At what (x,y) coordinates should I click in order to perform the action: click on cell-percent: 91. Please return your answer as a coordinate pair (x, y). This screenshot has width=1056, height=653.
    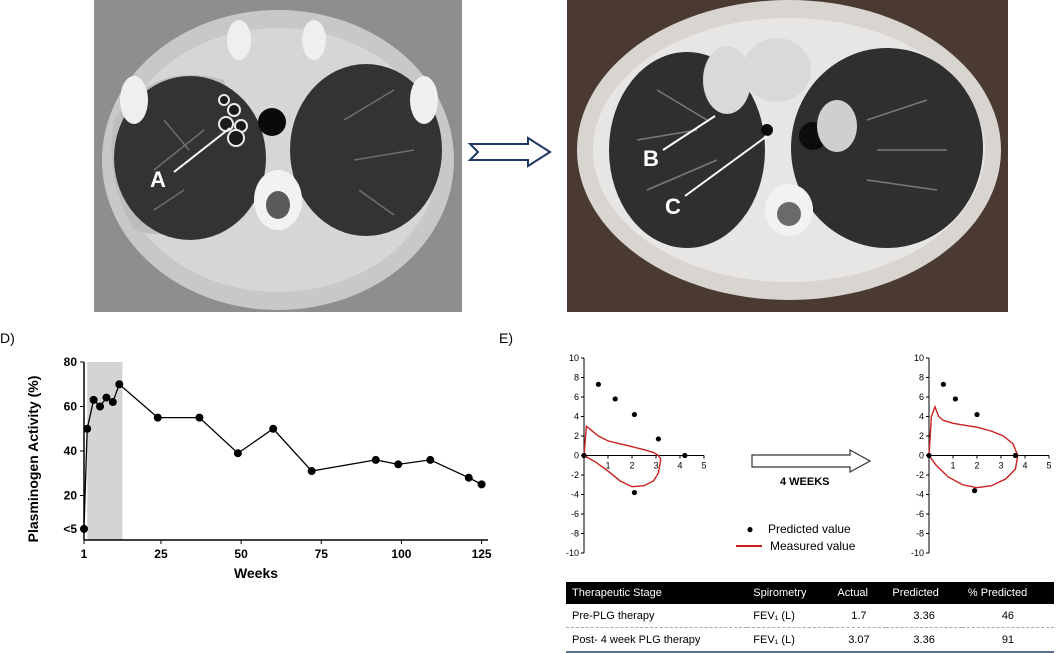
    Looking at the image, I should click on (1007, 640).